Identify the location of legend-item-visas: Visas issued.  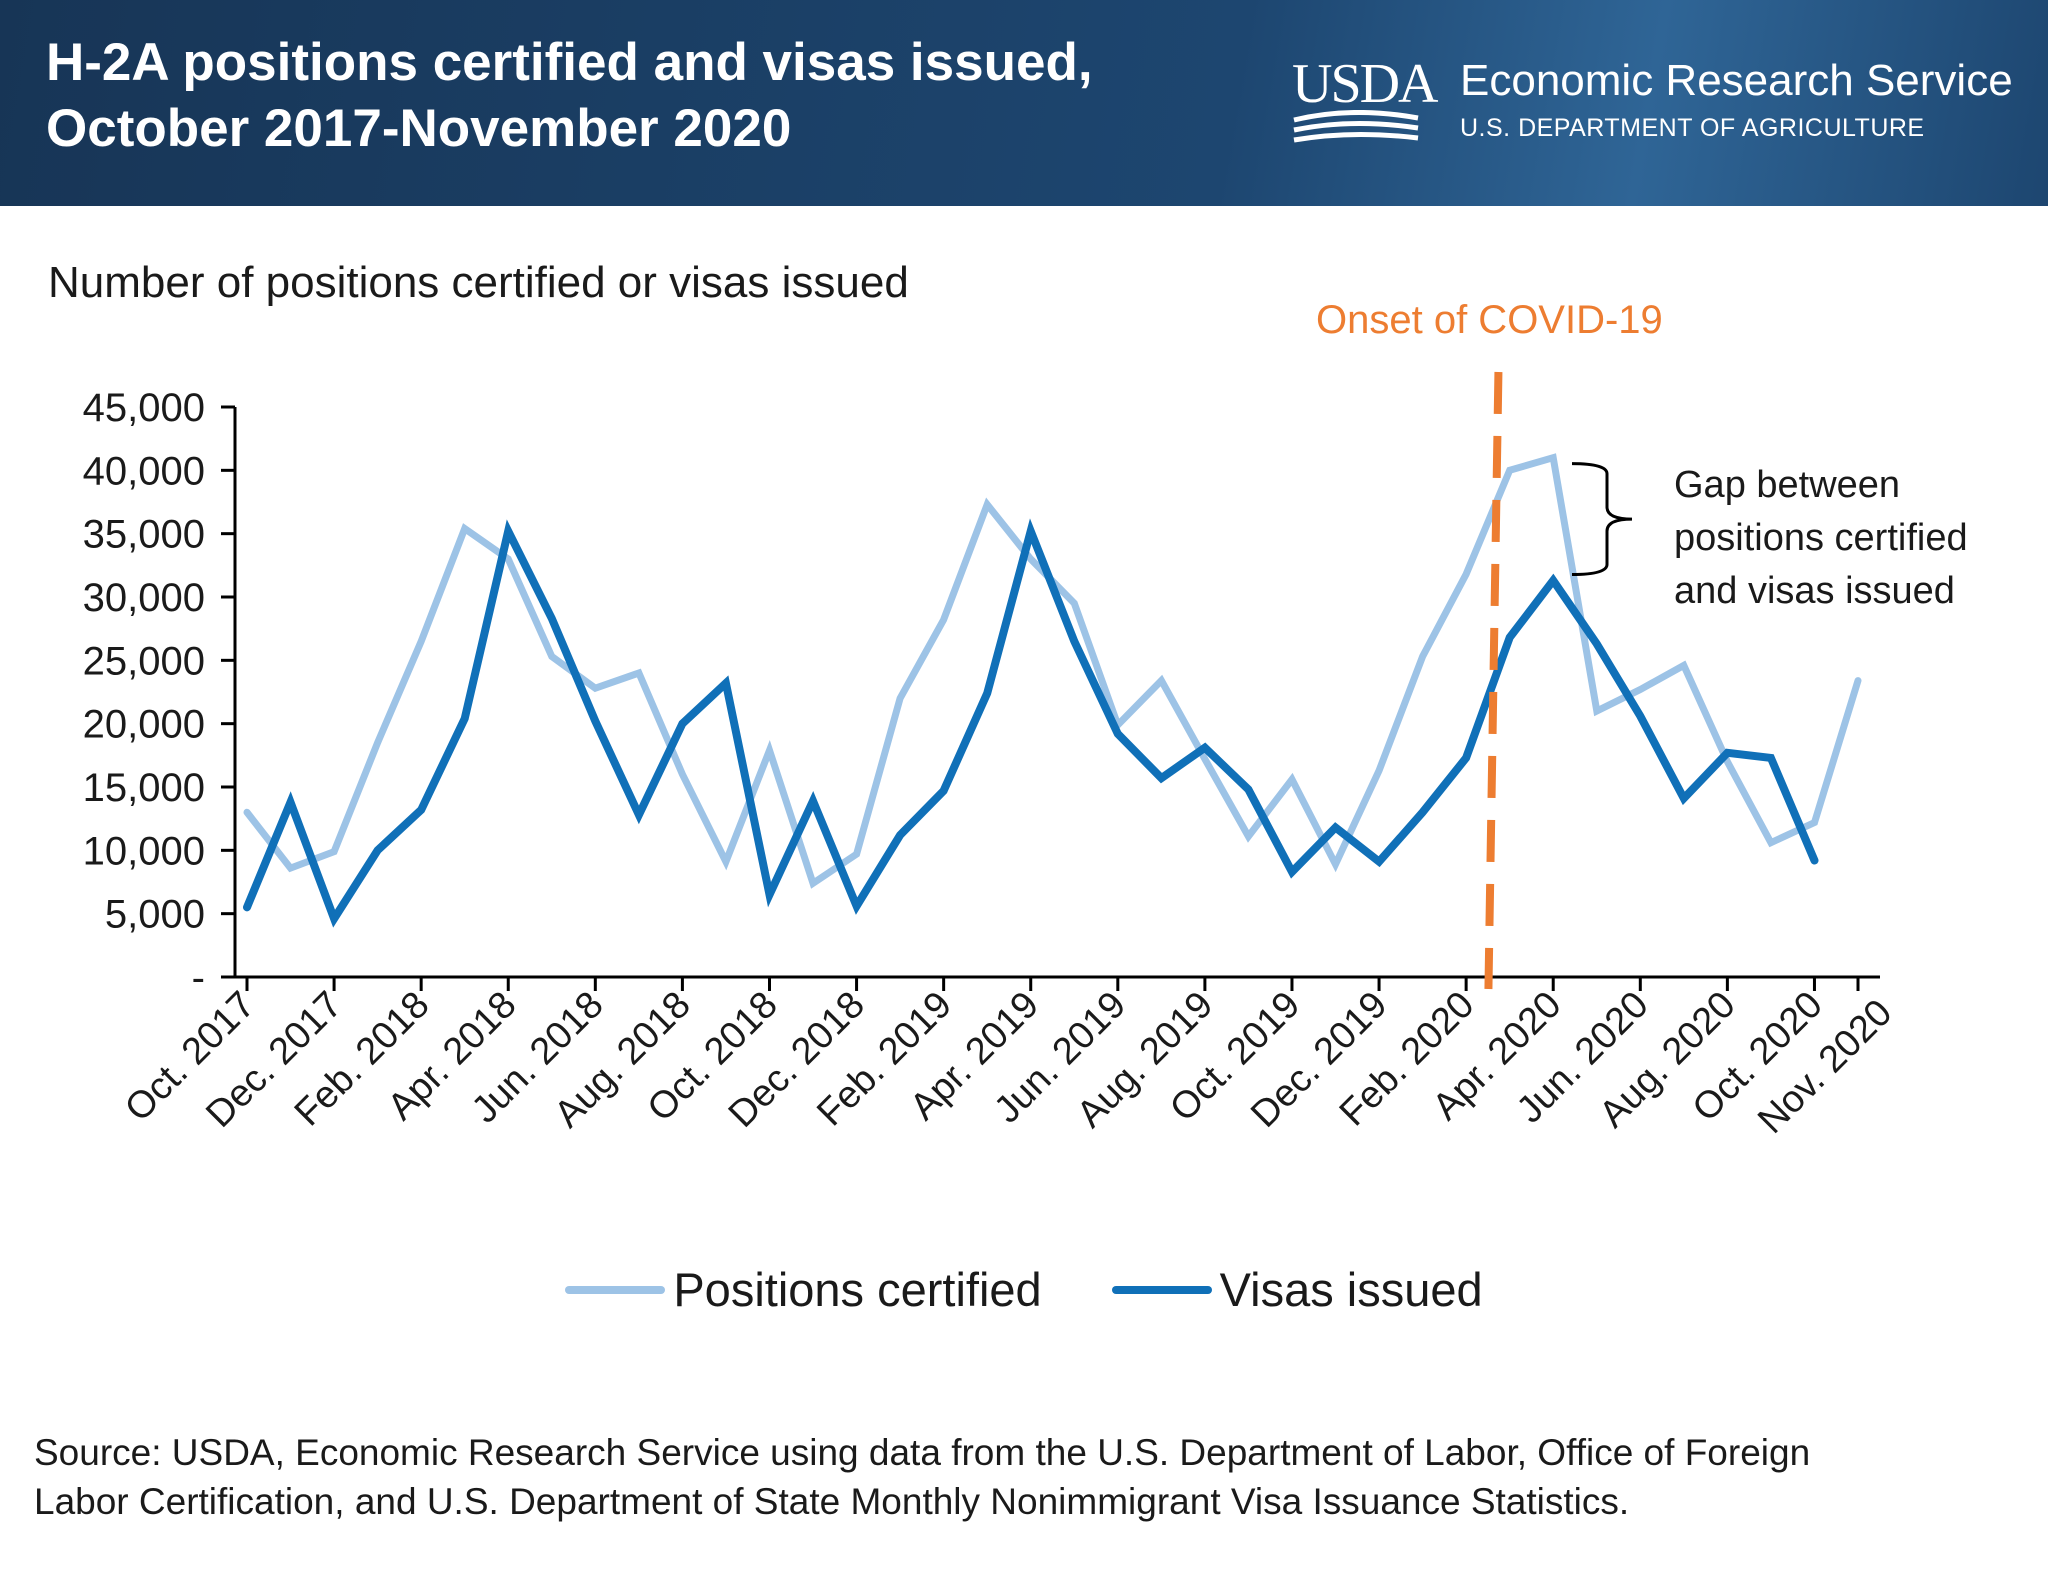
(1297, 1289).